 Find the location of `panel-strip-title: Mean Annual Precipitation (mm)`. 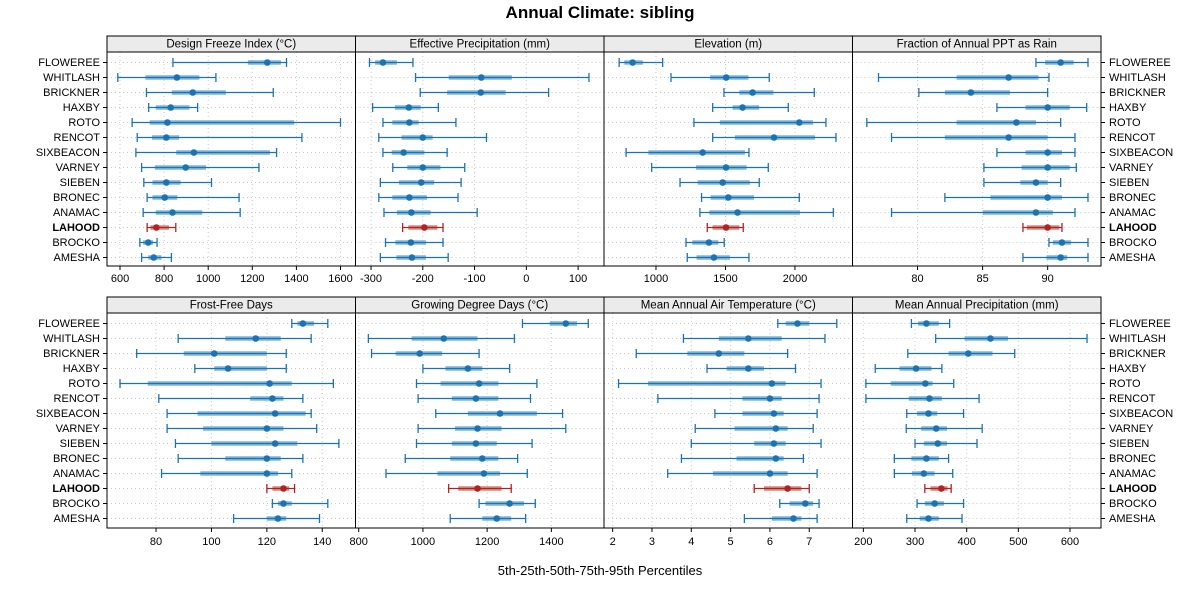

panel-strip-title: Mean Annual Precipitation (mm) is located at coordinates (977, 306).